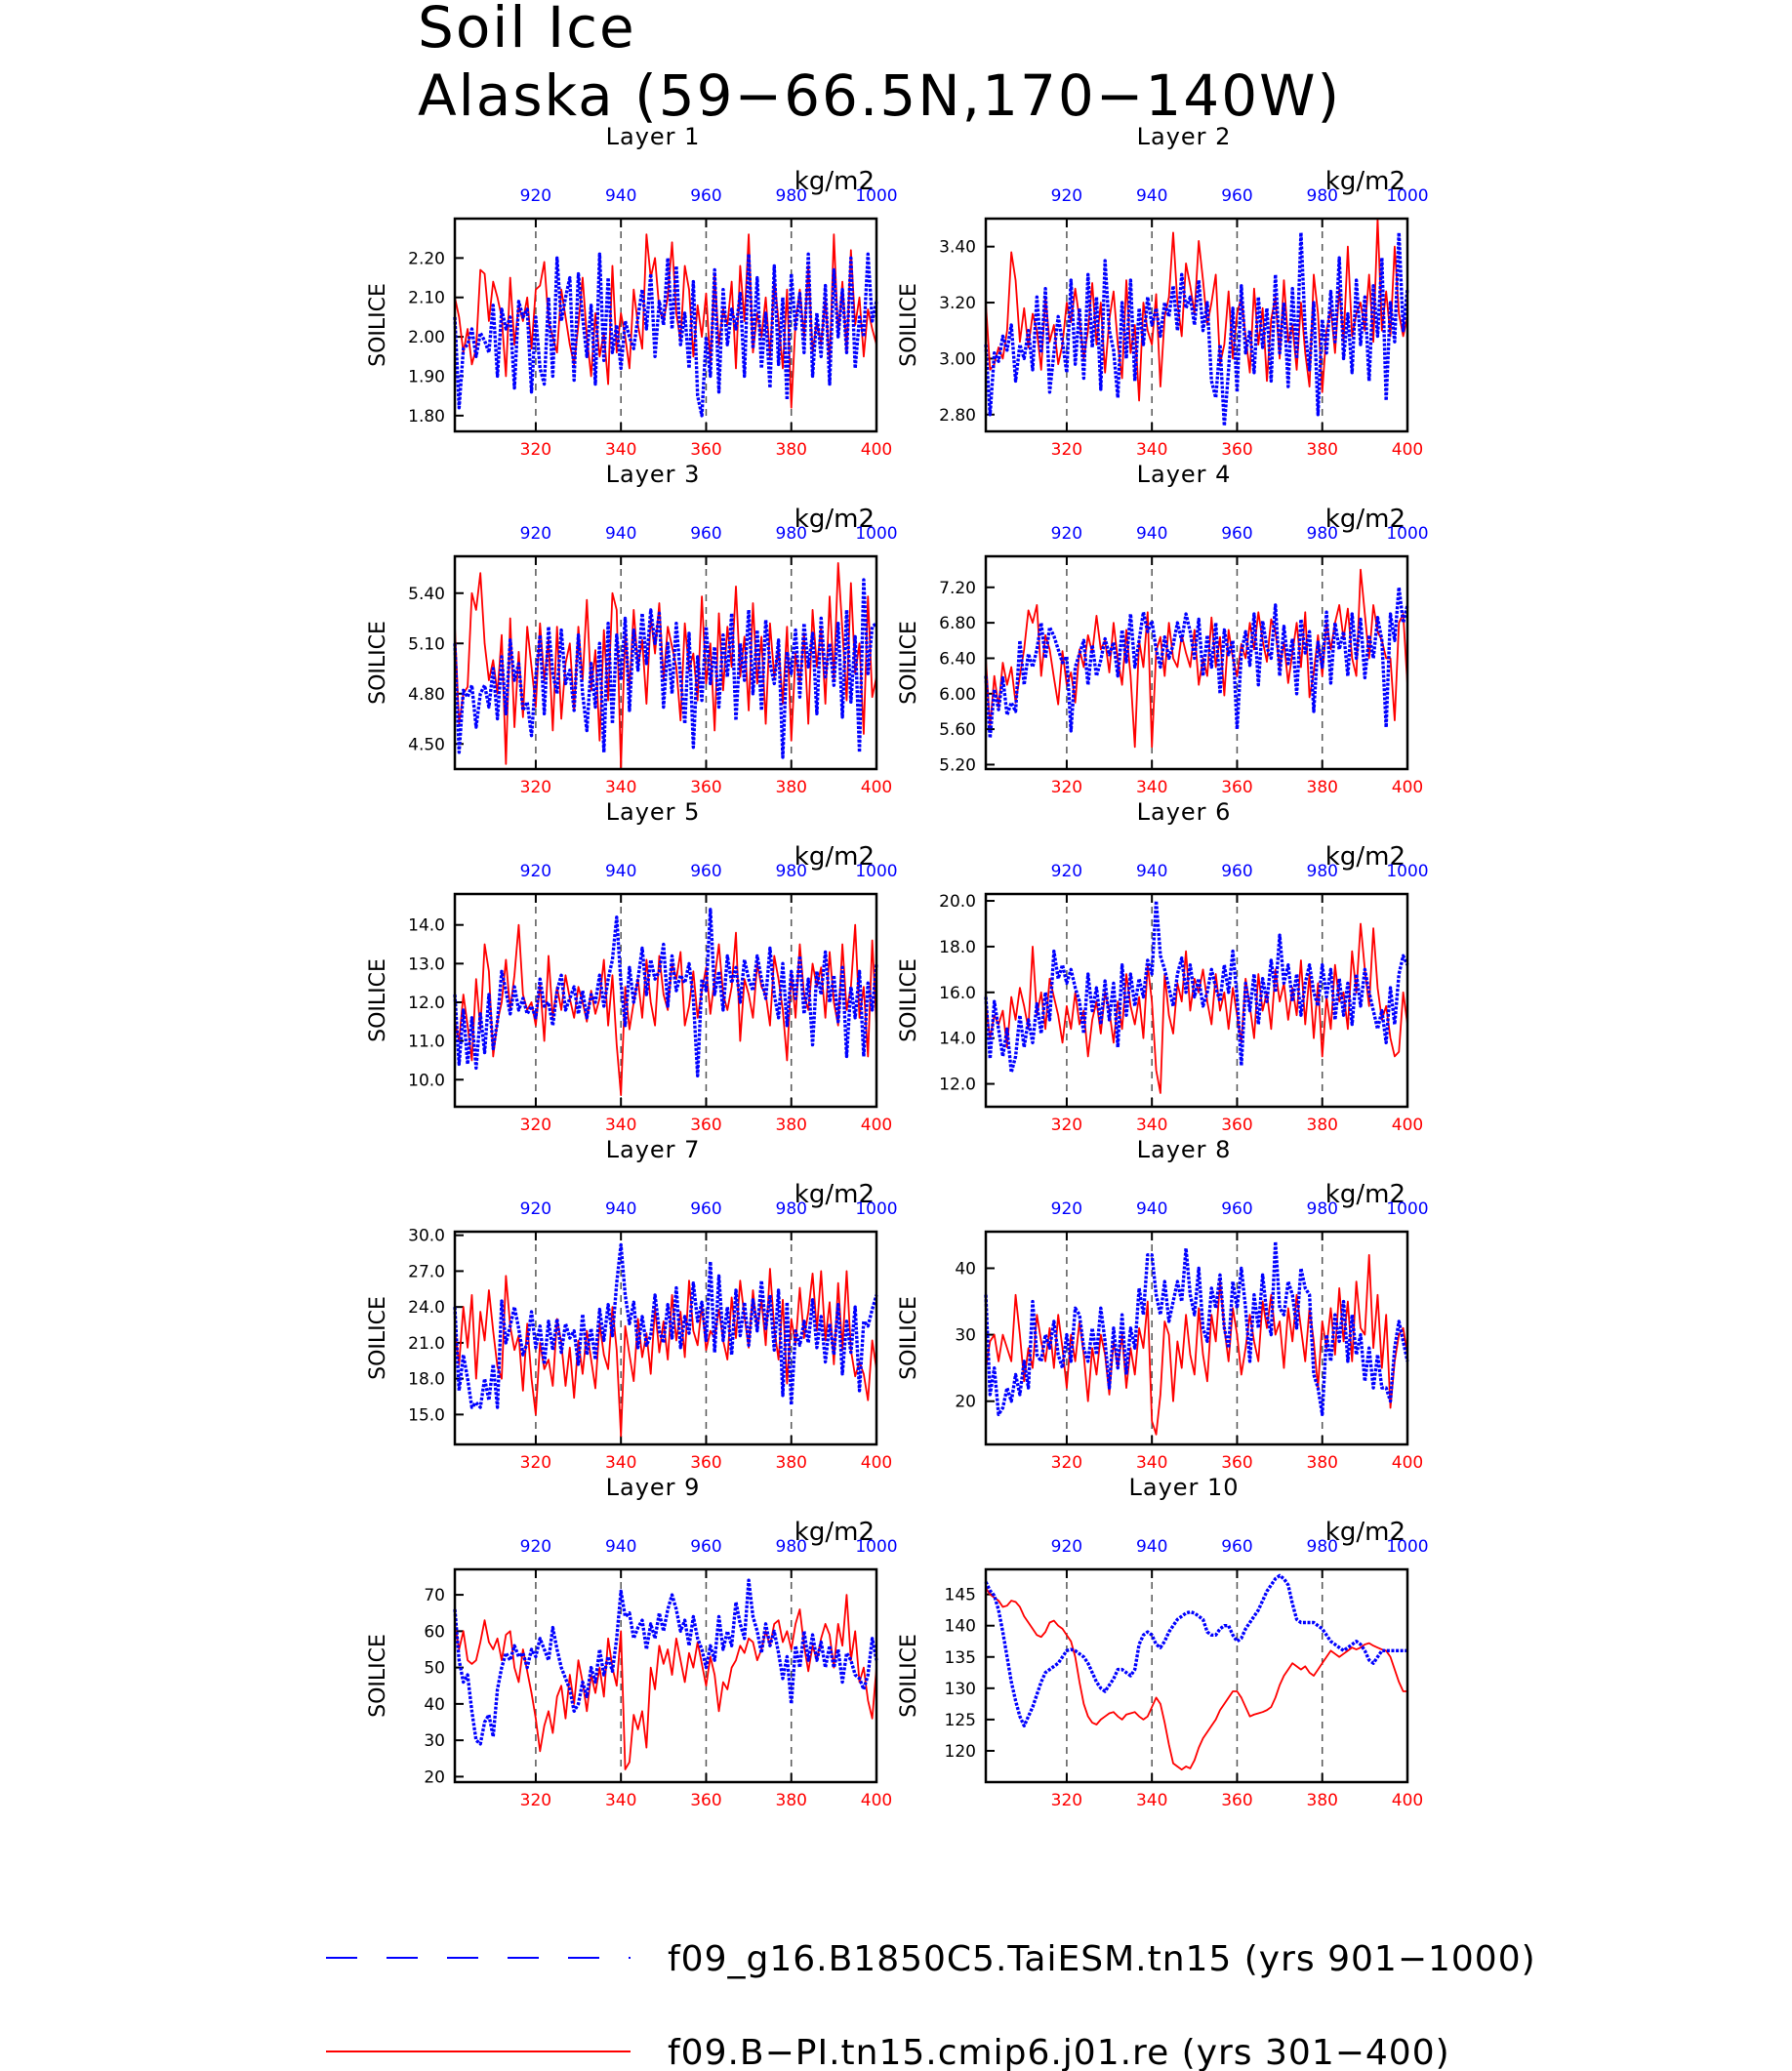 The width and height of the screenshot is (1792, 2071). Describe the element at coordinates (426, 298) in the screenshot. I see `y-tick-label: 2.10` at that location.